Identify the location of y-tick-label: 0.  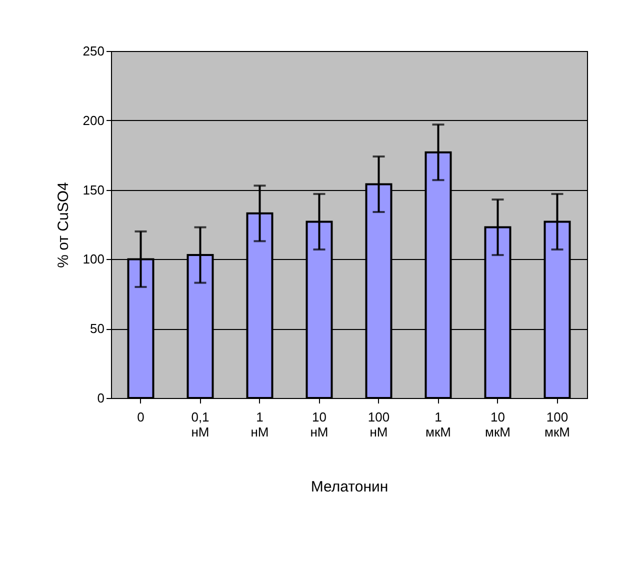
(100, 398).